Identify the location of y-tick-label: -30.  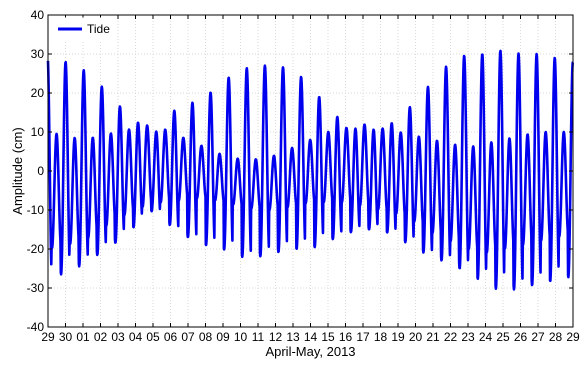
(36, 288).